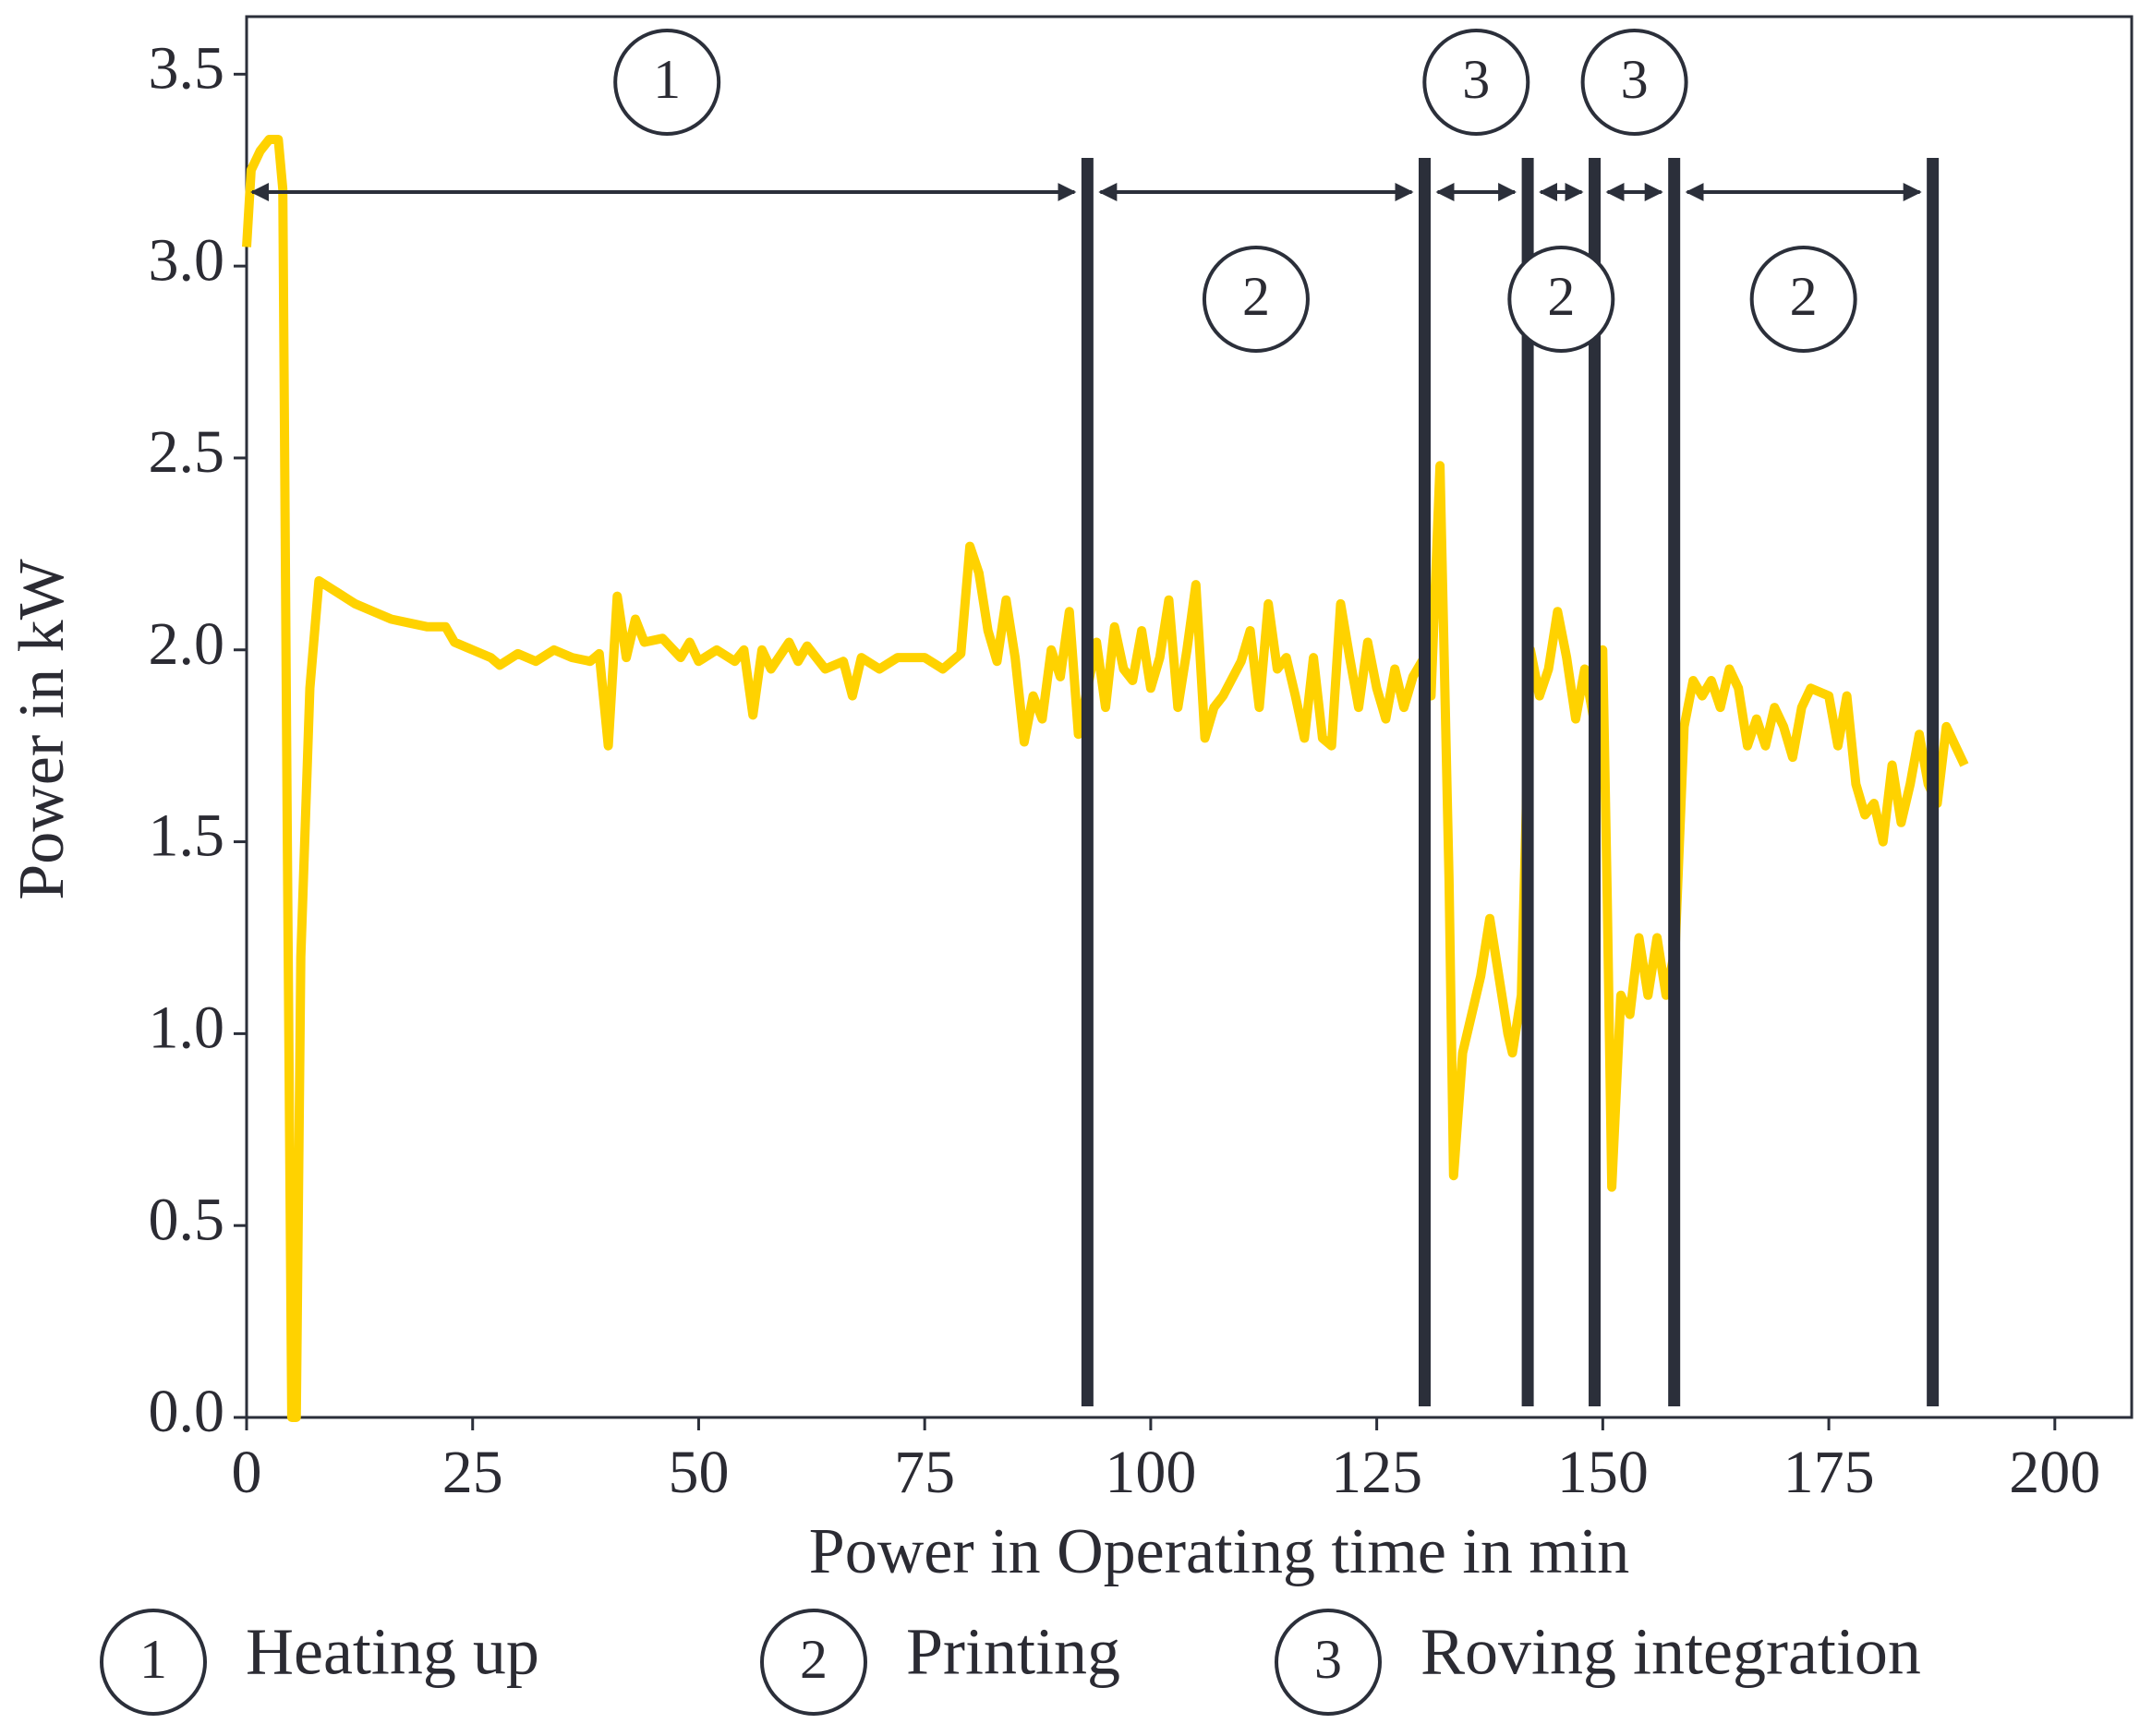 This screenshot has width=2152, height=1736. I want to click on legend-label: Heating up, so click(393, 1652).